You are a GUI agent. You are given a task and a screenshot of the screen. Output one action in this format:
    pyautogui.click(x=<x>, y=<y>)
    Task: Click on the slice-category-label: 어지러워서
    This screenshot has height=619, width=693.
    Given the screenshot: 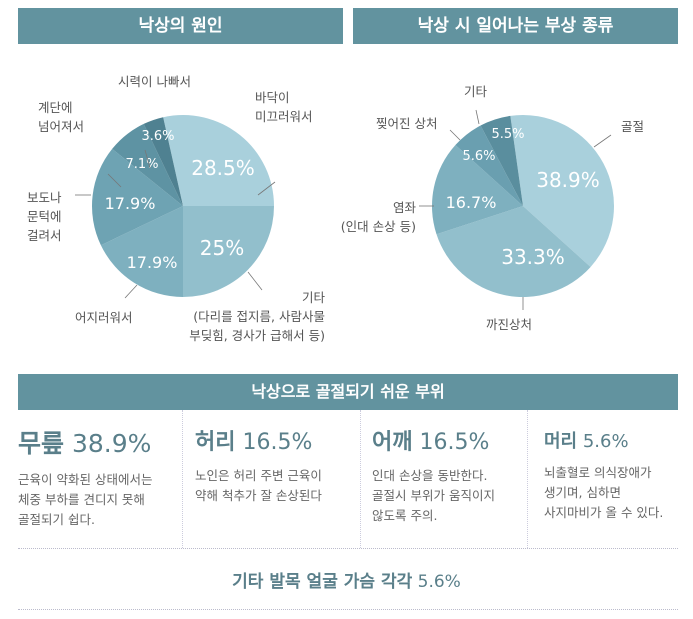 What is the action you would take?
    pyautogui.click(x=104, y=317)
    